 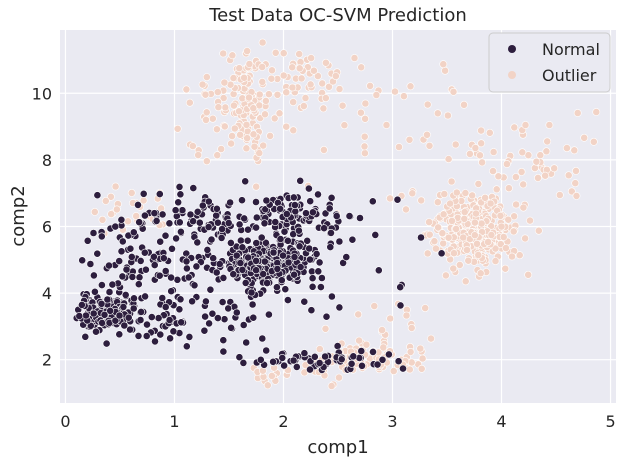 What do you see at coordinates (47, 226) in the screenshot?
I see `y-tick-label: 6` at bounding box center [47, 226].